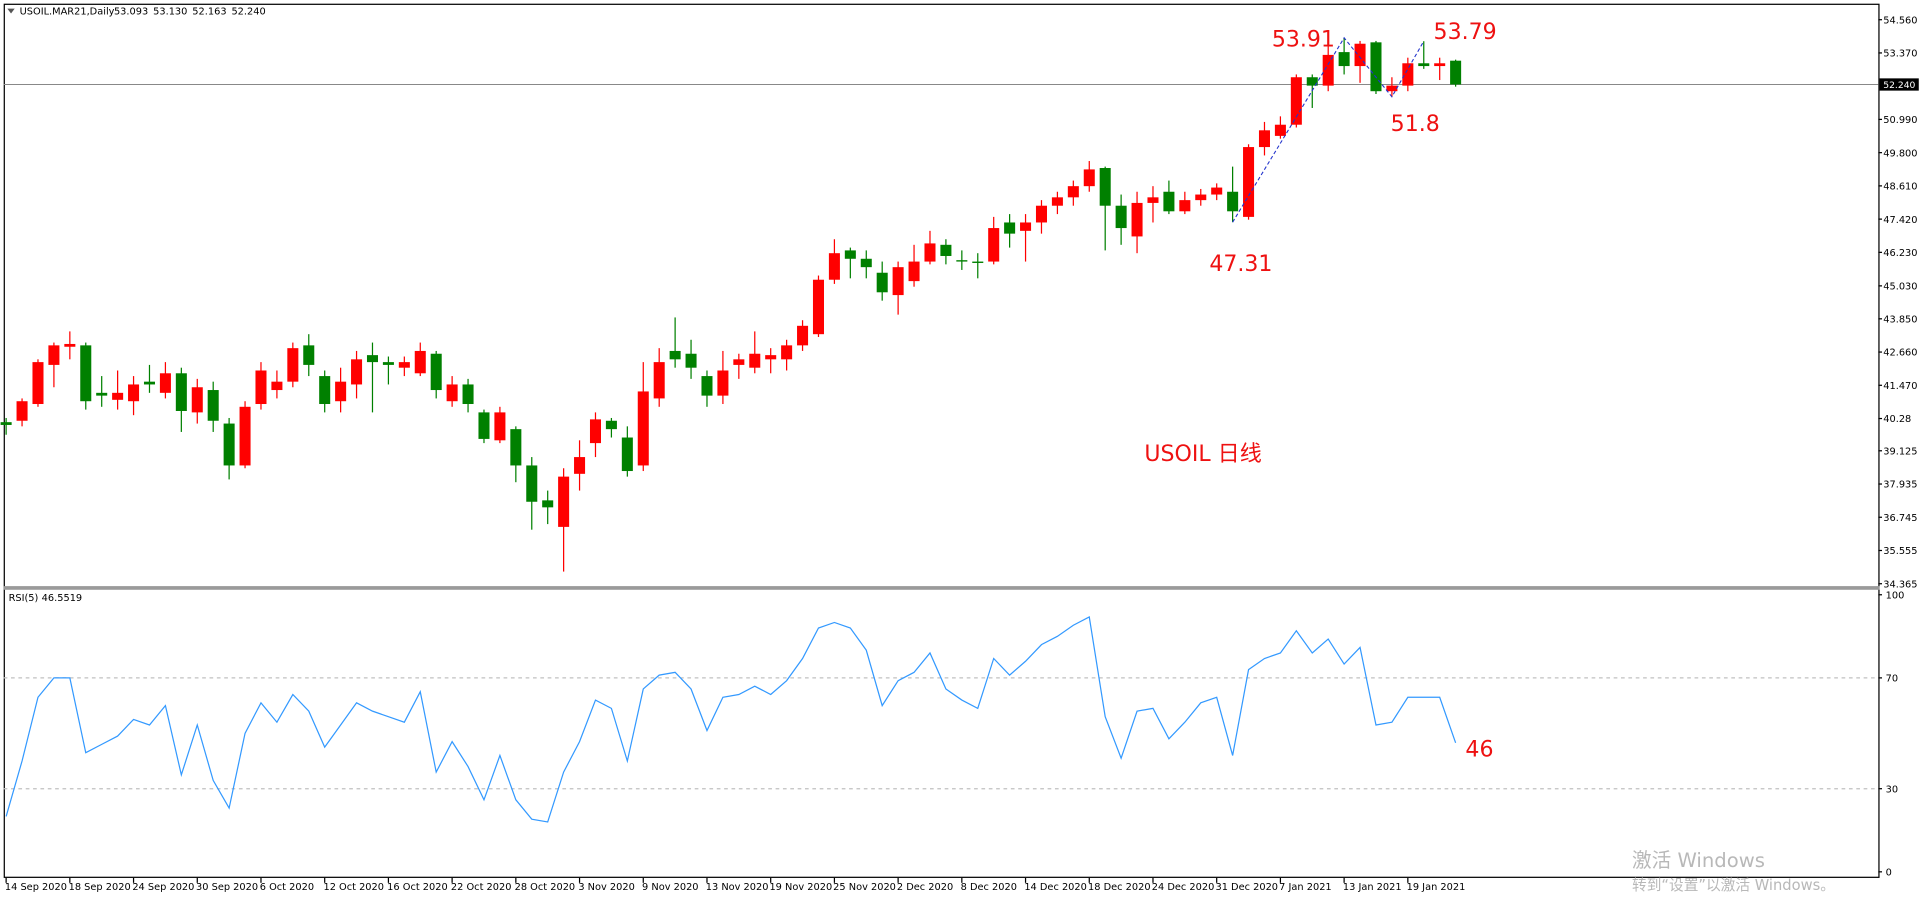 This screenshot has width=1920, height=900. I want to click on y-tick-label: 54.560, so click(1900, 20).